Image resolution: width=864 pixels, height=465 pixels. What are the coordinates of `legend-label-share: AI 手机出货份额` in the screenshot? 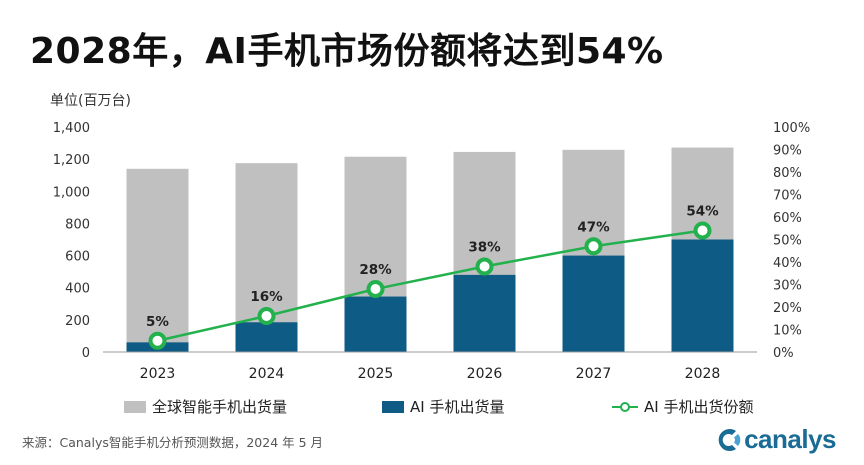 It's located at (699, 407).